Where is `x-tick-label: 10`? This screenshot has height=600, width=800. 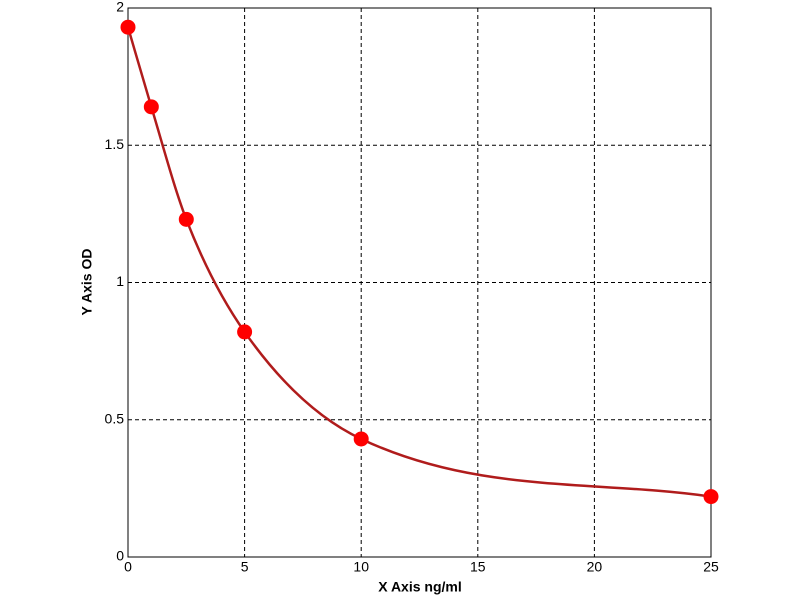
x-tick-label: 10 is located at coordinates (361, 567).